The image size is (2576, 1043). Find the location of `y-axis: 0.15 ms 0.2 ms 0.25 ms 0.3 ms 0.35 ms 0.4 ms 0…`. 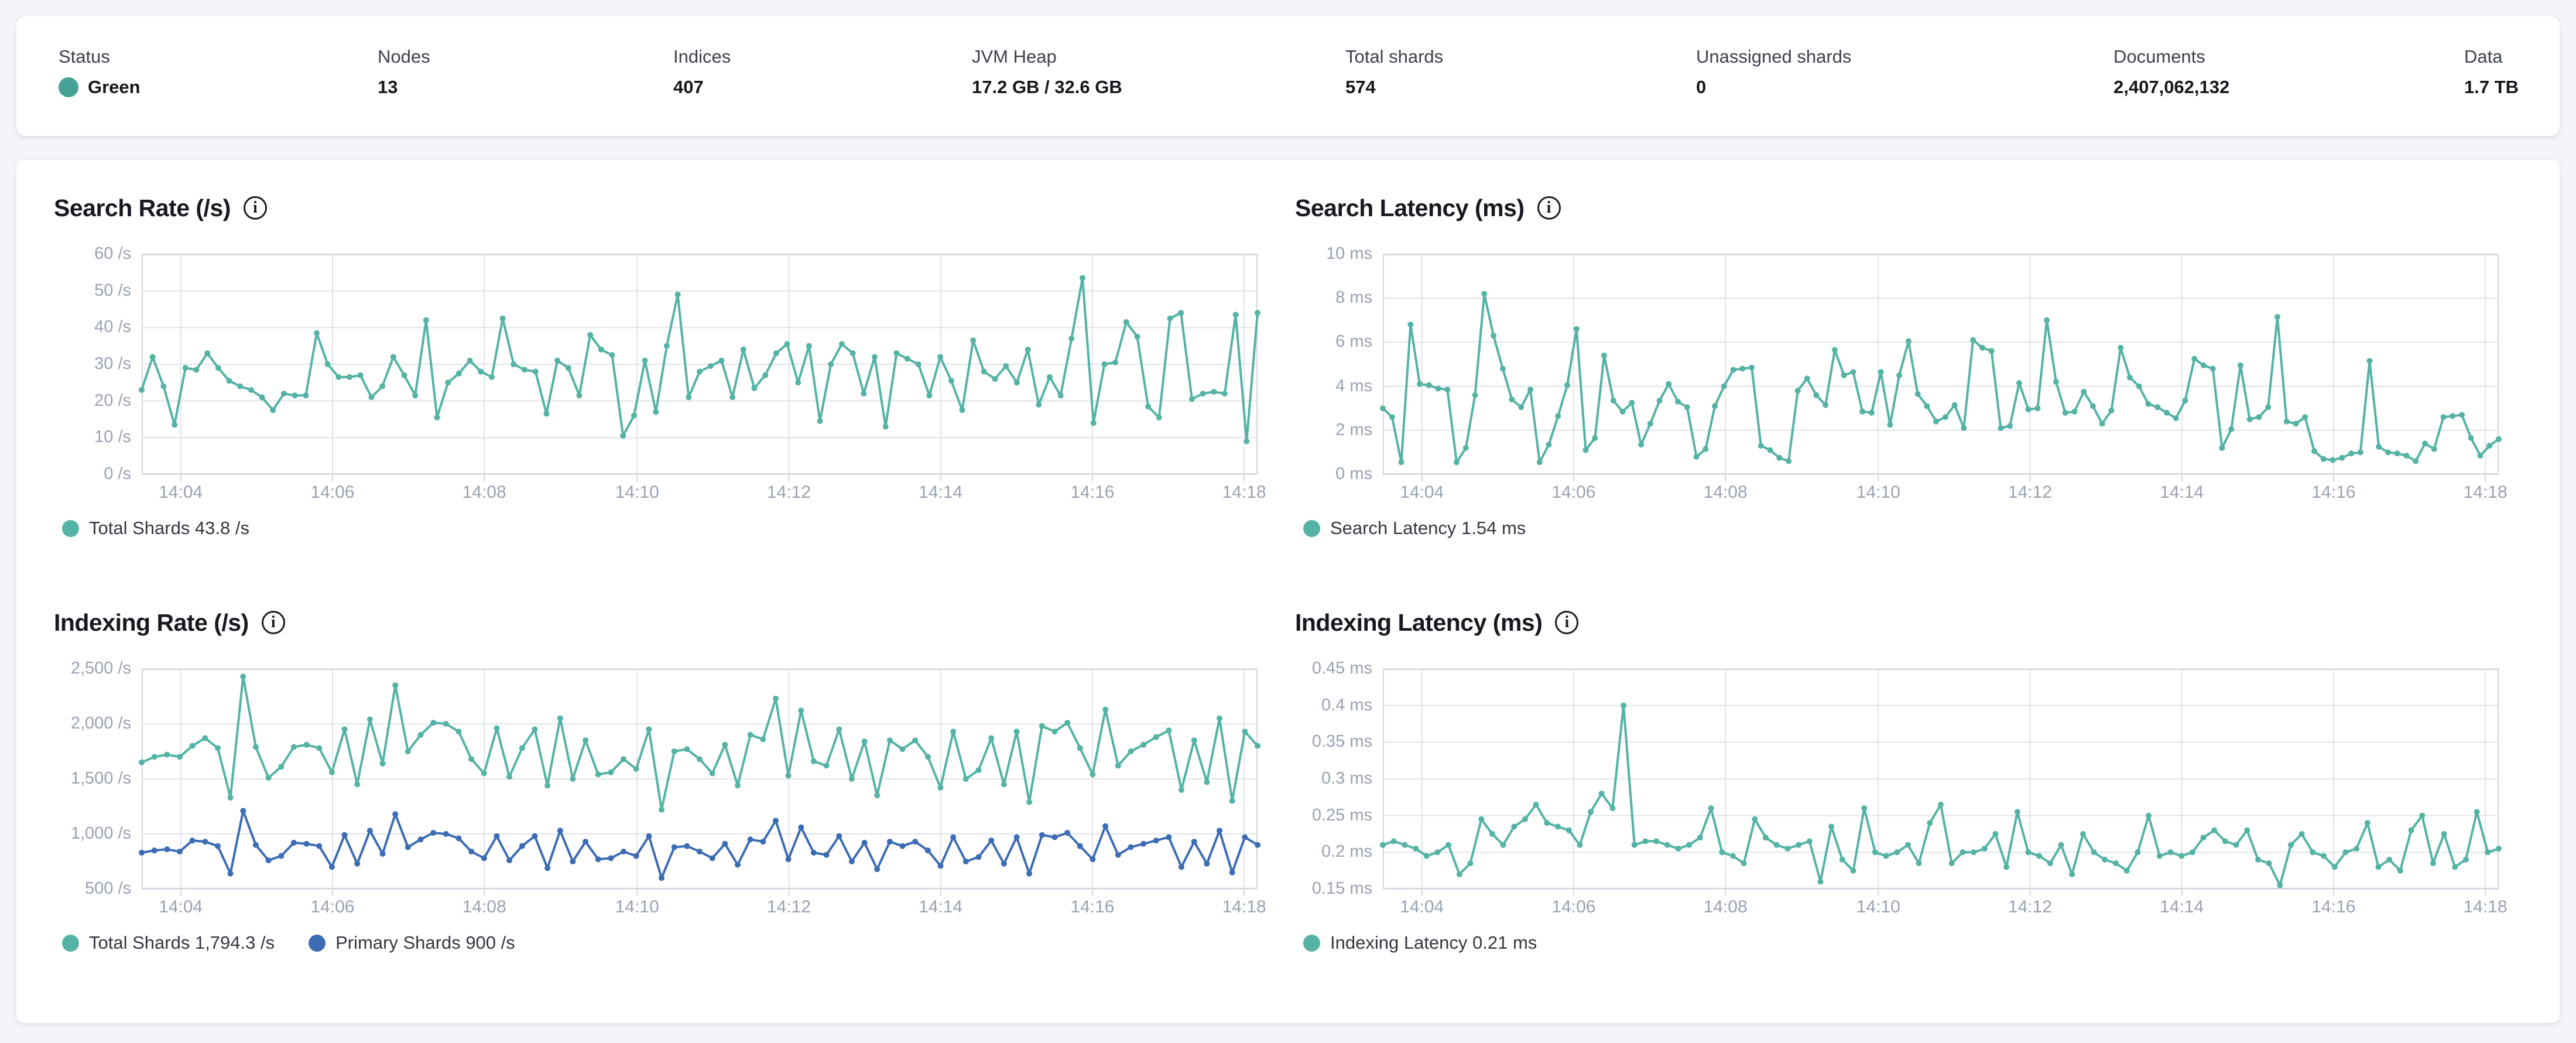

y-axis: 0.15 ms 0.2 ms 0.25 ms 0.3 ms 0.35 ms 0.4 ms 0… is located at coordinates (1339, 778).